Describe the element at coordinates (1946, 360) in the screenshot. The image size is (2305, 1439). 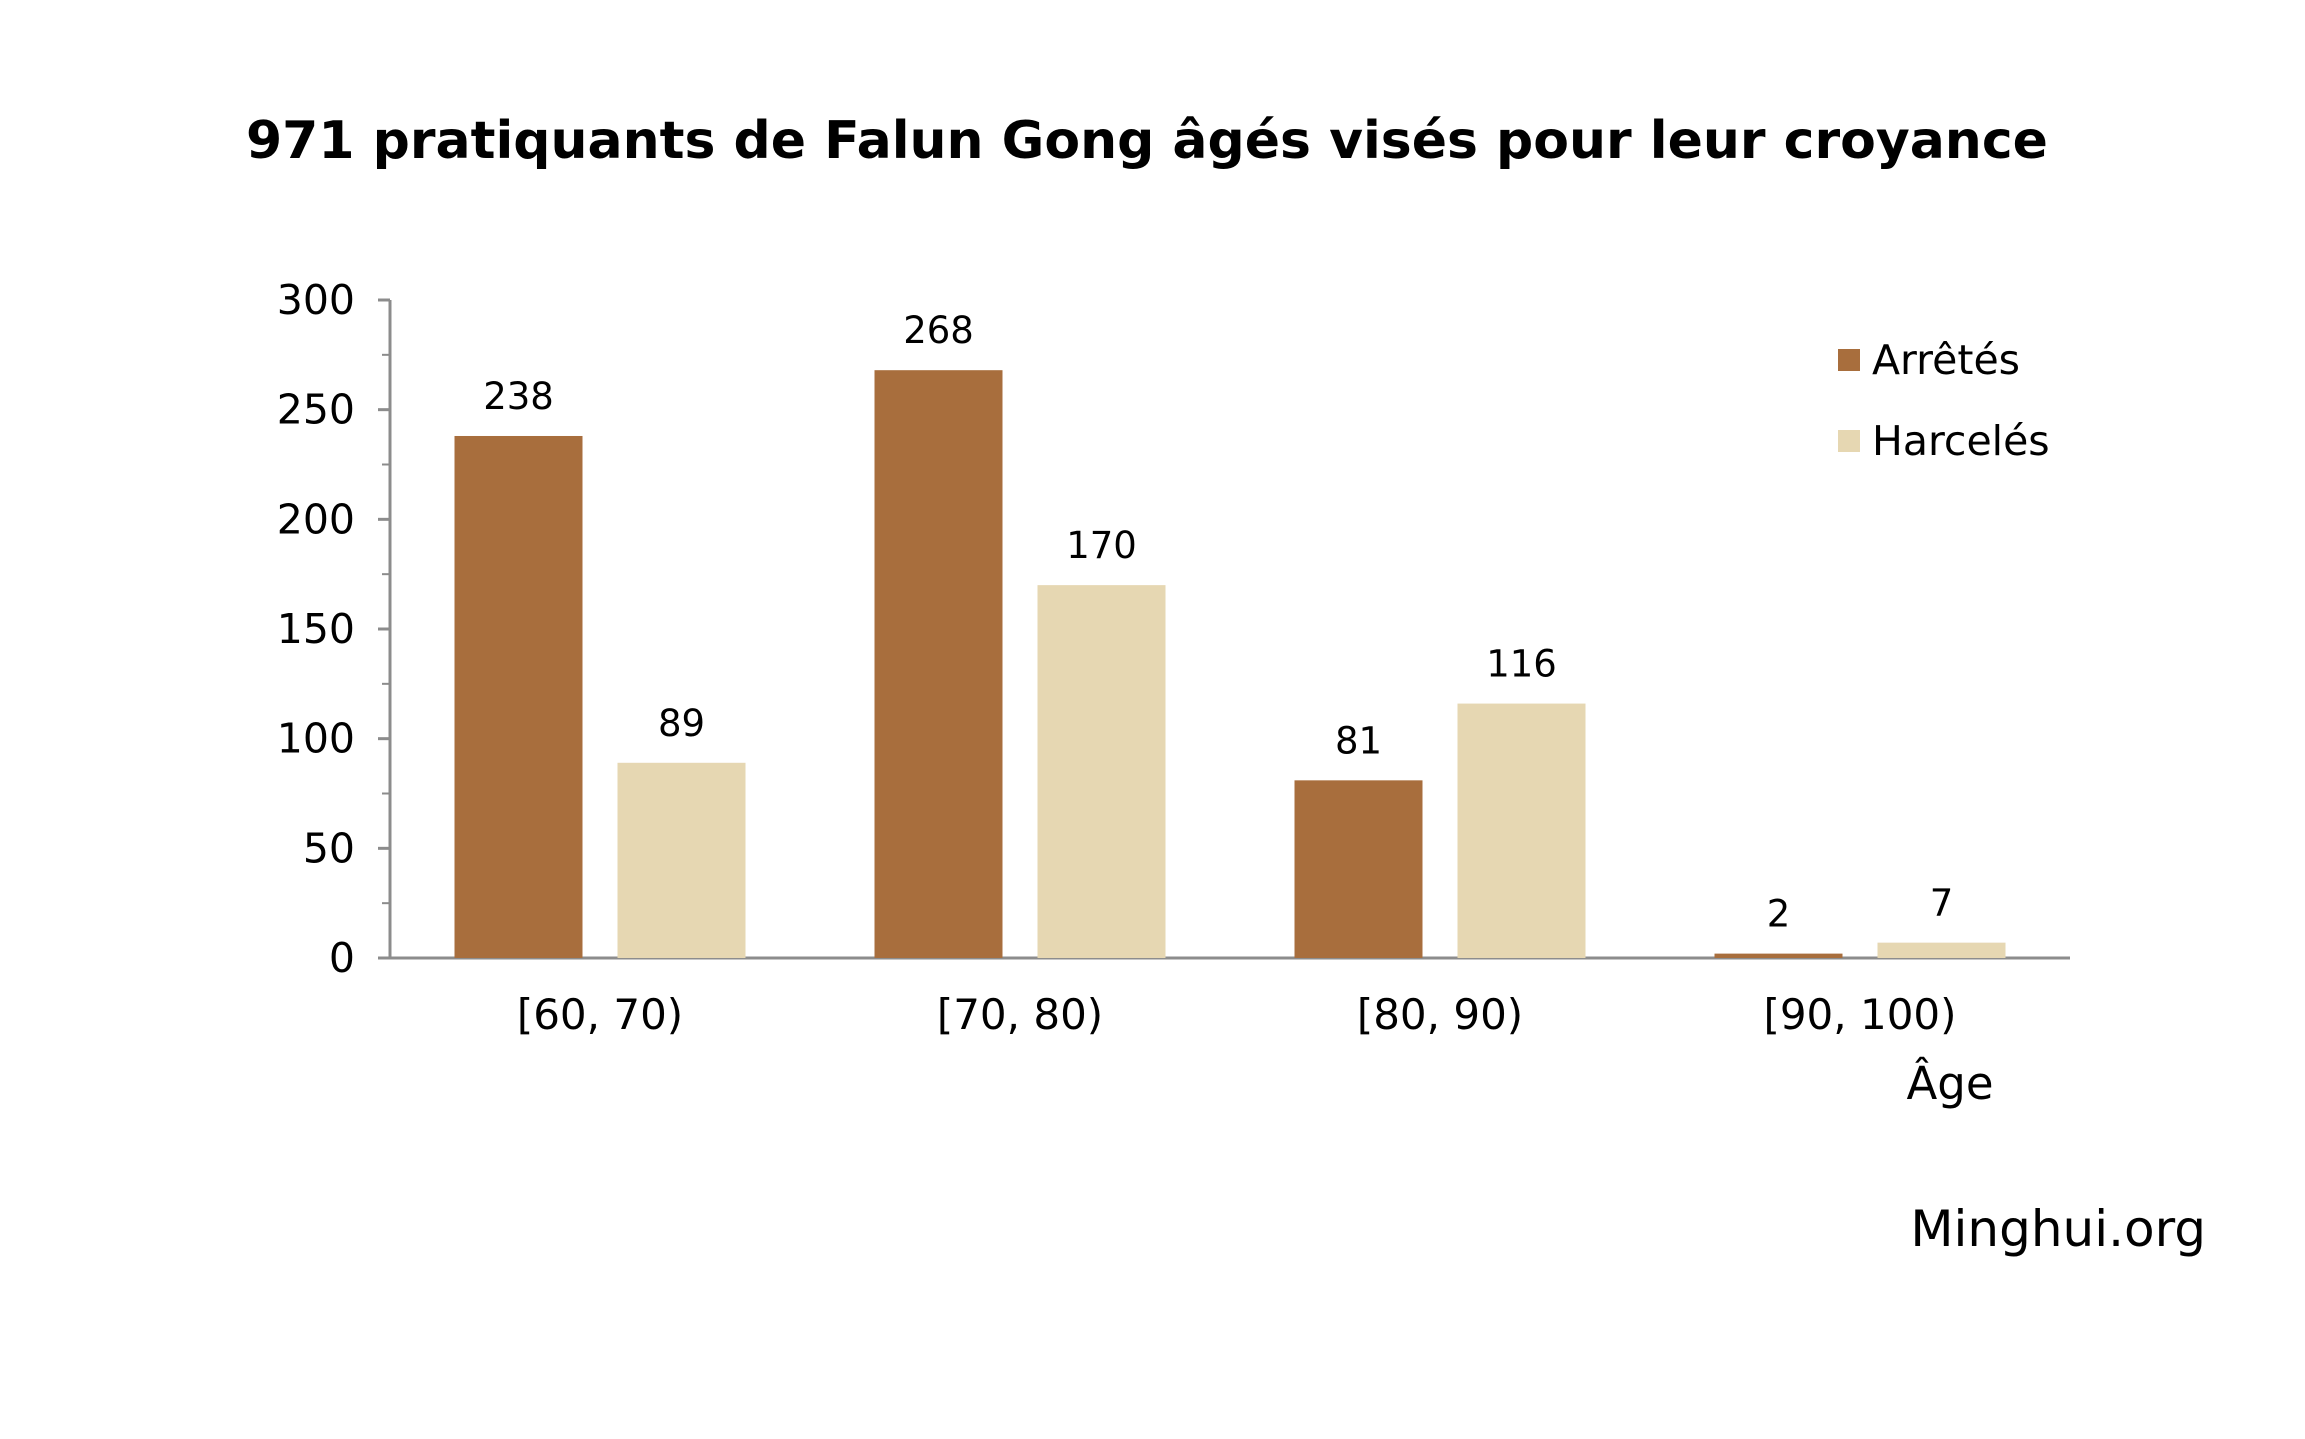
I see `legend-label: Arrêtés` at that location.